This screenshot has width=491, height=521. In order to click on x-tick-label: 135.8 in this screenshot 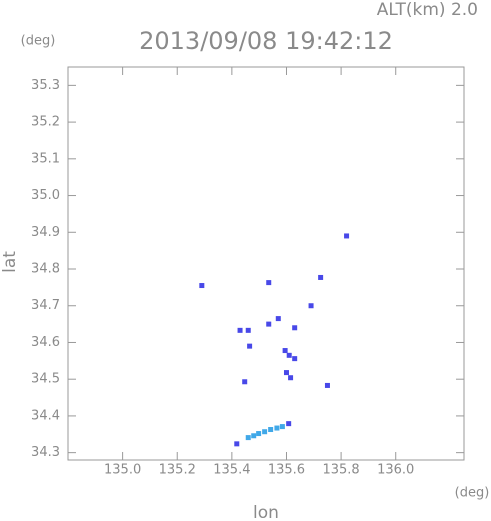, I will do `click(340, 470)`.